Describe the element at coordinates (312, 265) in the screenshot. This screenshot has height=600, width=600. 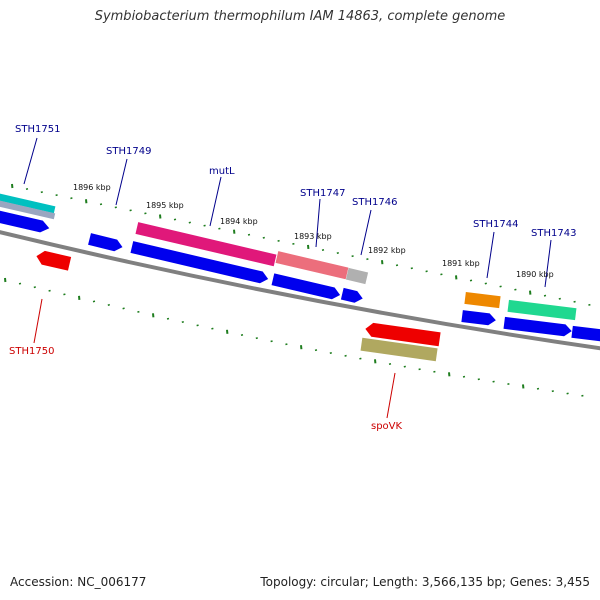
I see `feature-pink` at that location.